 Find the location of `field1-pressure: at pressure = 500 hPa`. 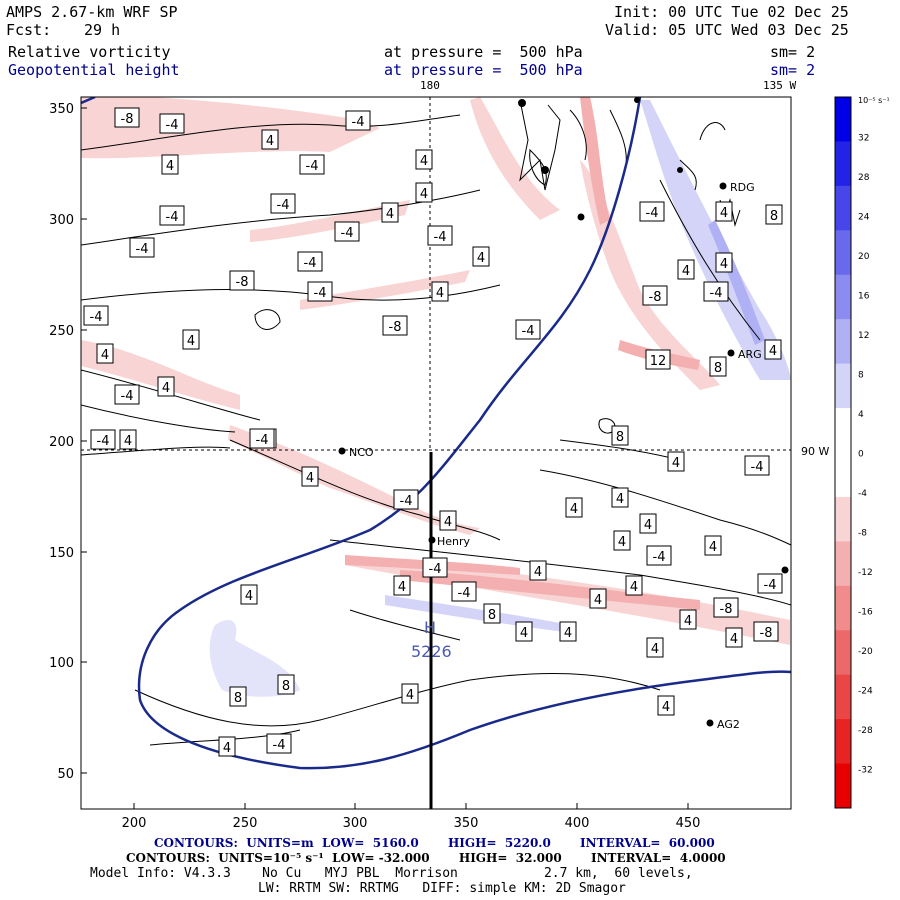

field1-pressure: at pressure = 500 hPa is located at coordinates (483, 52).